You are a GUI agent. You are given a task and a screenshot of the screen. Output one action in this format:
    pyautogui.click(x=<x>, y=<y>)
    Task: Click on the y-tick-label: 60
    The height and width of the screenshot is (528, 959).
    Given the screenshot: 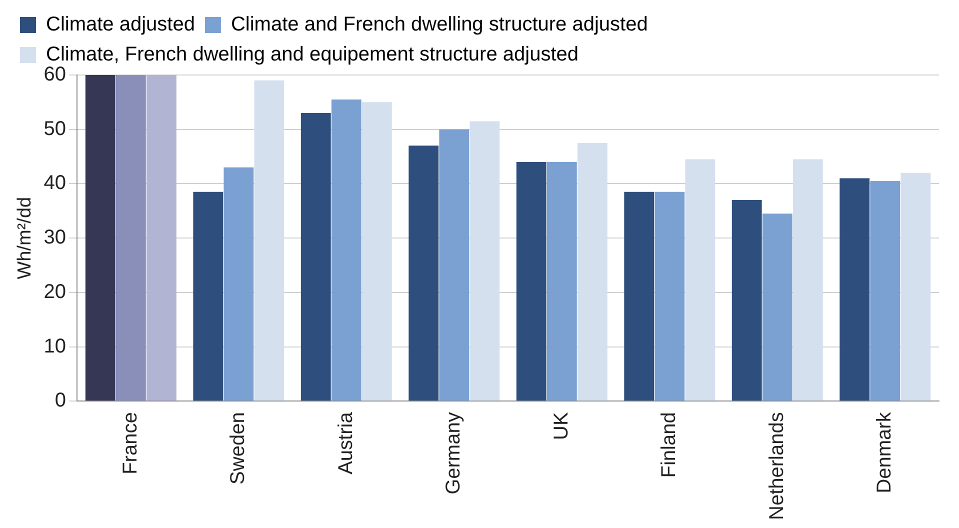 What is the action you would take?
    pyautogui.click(x=55, y=75)
    